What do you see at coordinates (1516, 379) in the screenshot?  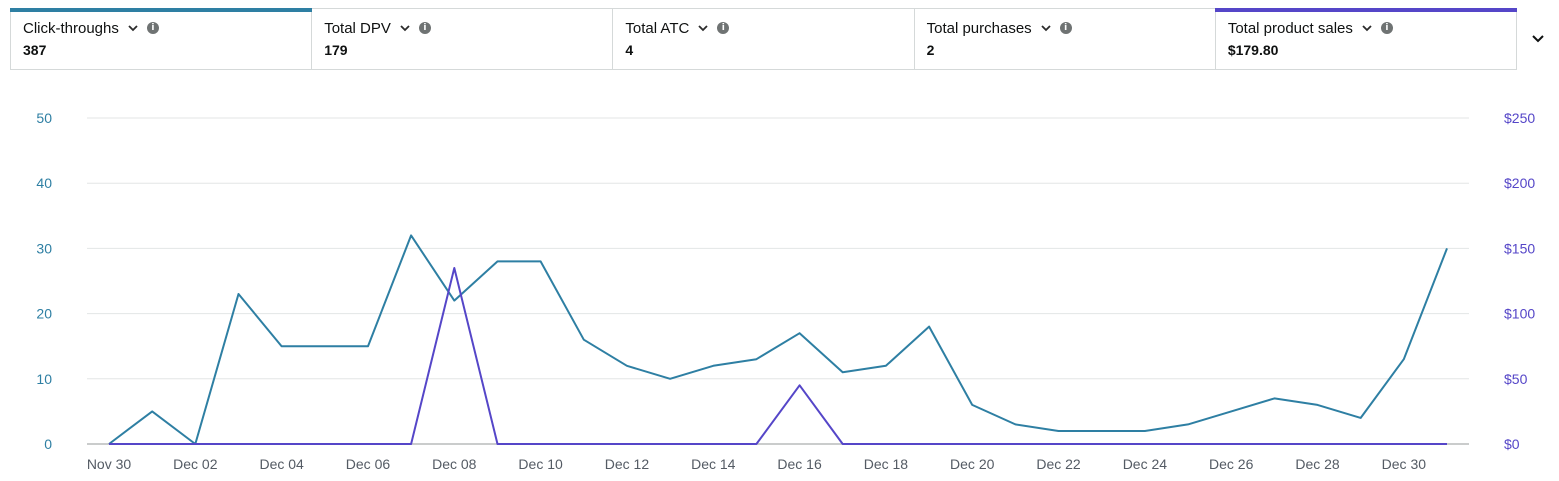 I see `right-axis-tick-label: $50` at bounding box center [1516, 379].